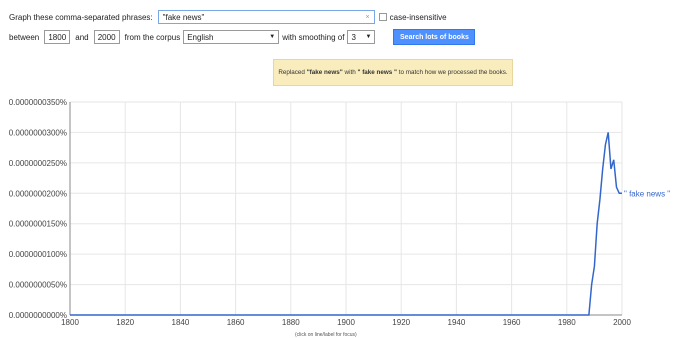 This screenshot has height=338, width=683. I want to click on x-tick-label: 1980, so click(567, 322).